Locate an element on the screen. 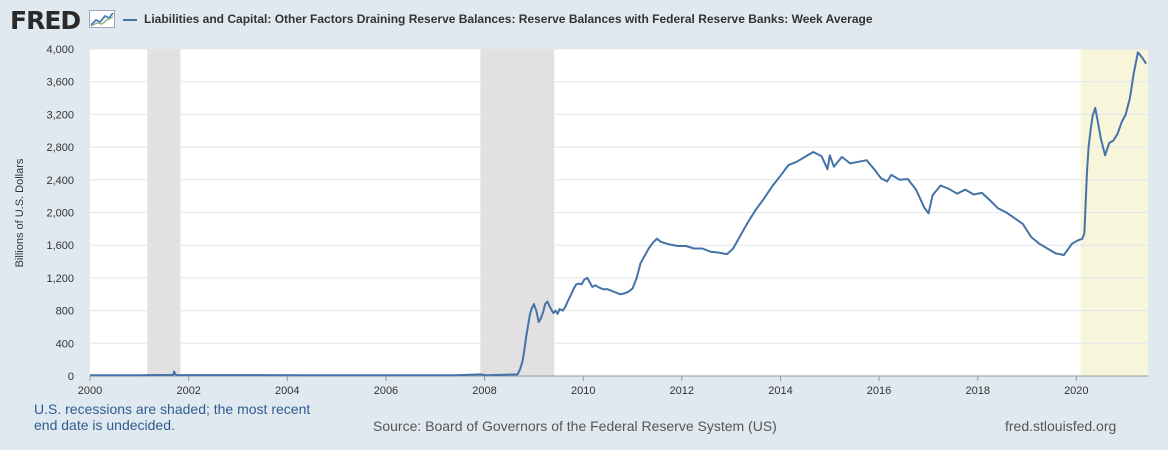 This screenshot has height=450, width=1168. x-tick-label: 2006 is located at coordinates (386, 391).